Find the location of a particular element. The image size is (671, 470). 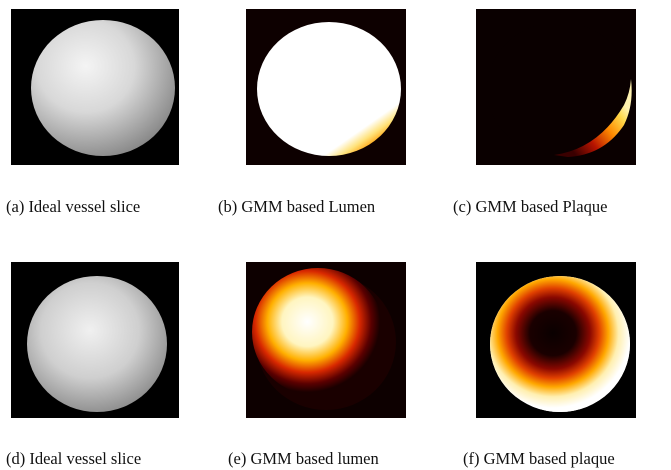

figure-b-image is located at coordinates (326, 87).